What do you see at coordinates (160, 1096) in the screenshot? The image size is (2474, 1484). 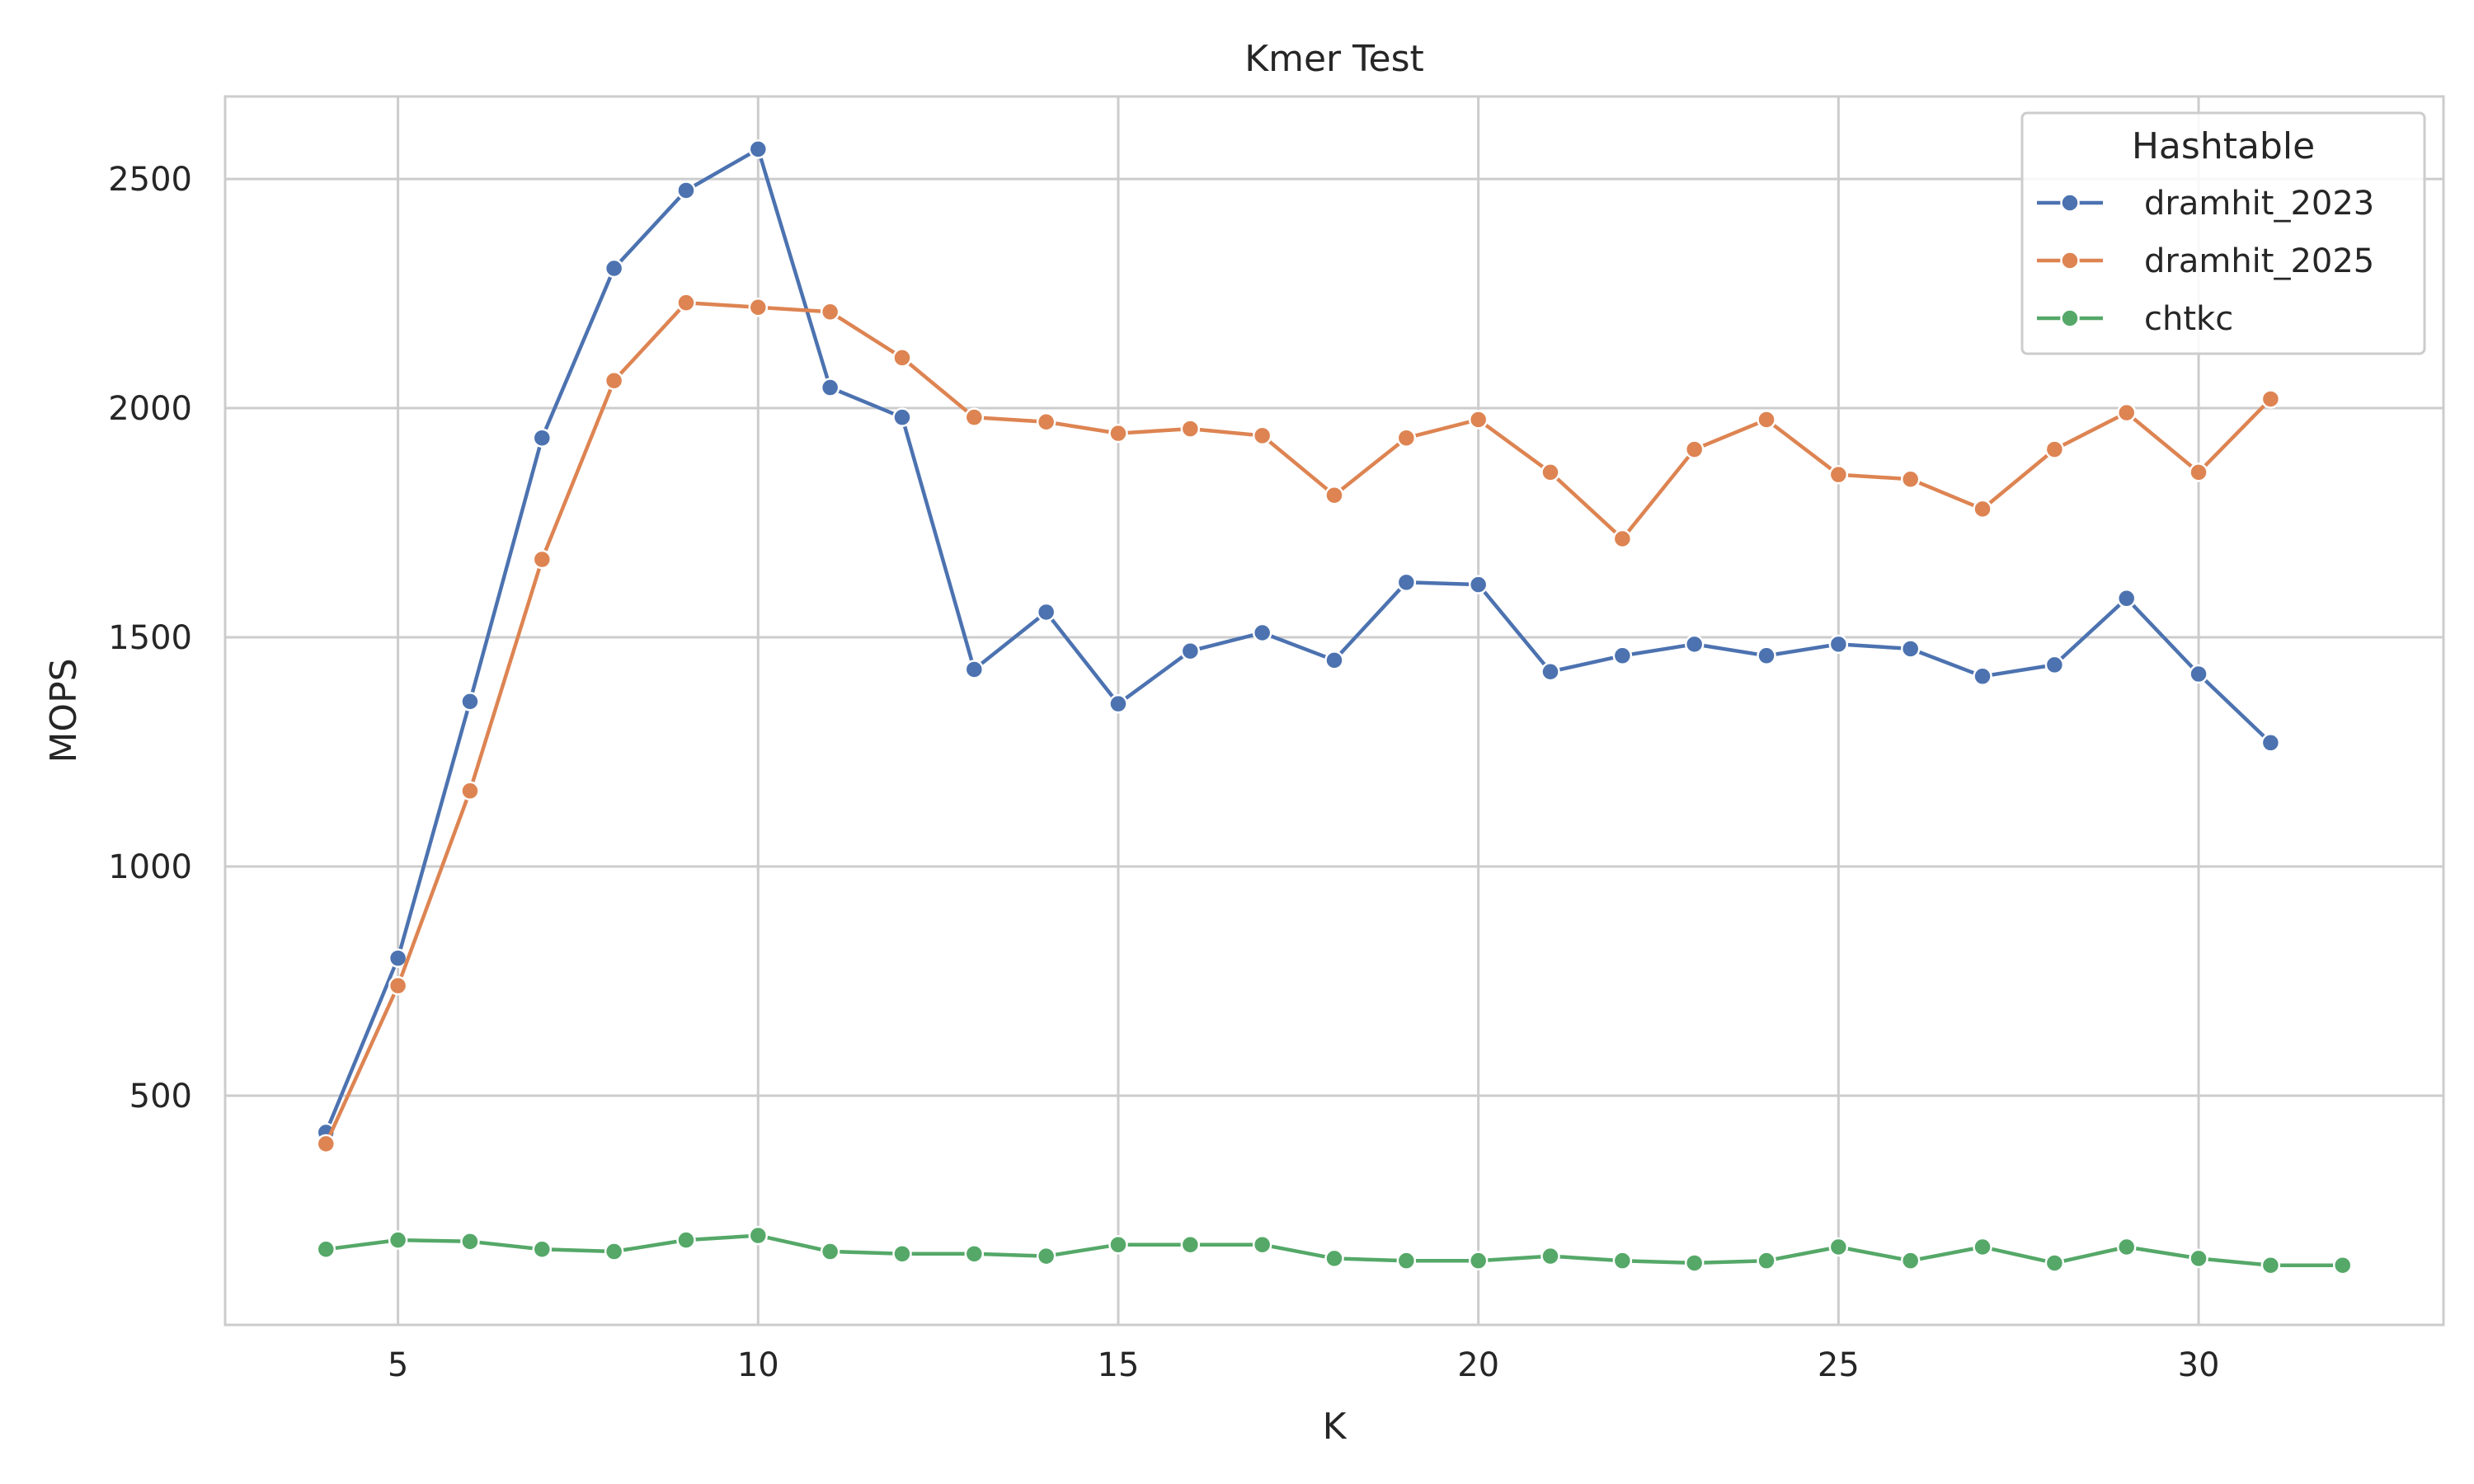 I see `y-tick-label: 500` at bounding box center [160, 1096].